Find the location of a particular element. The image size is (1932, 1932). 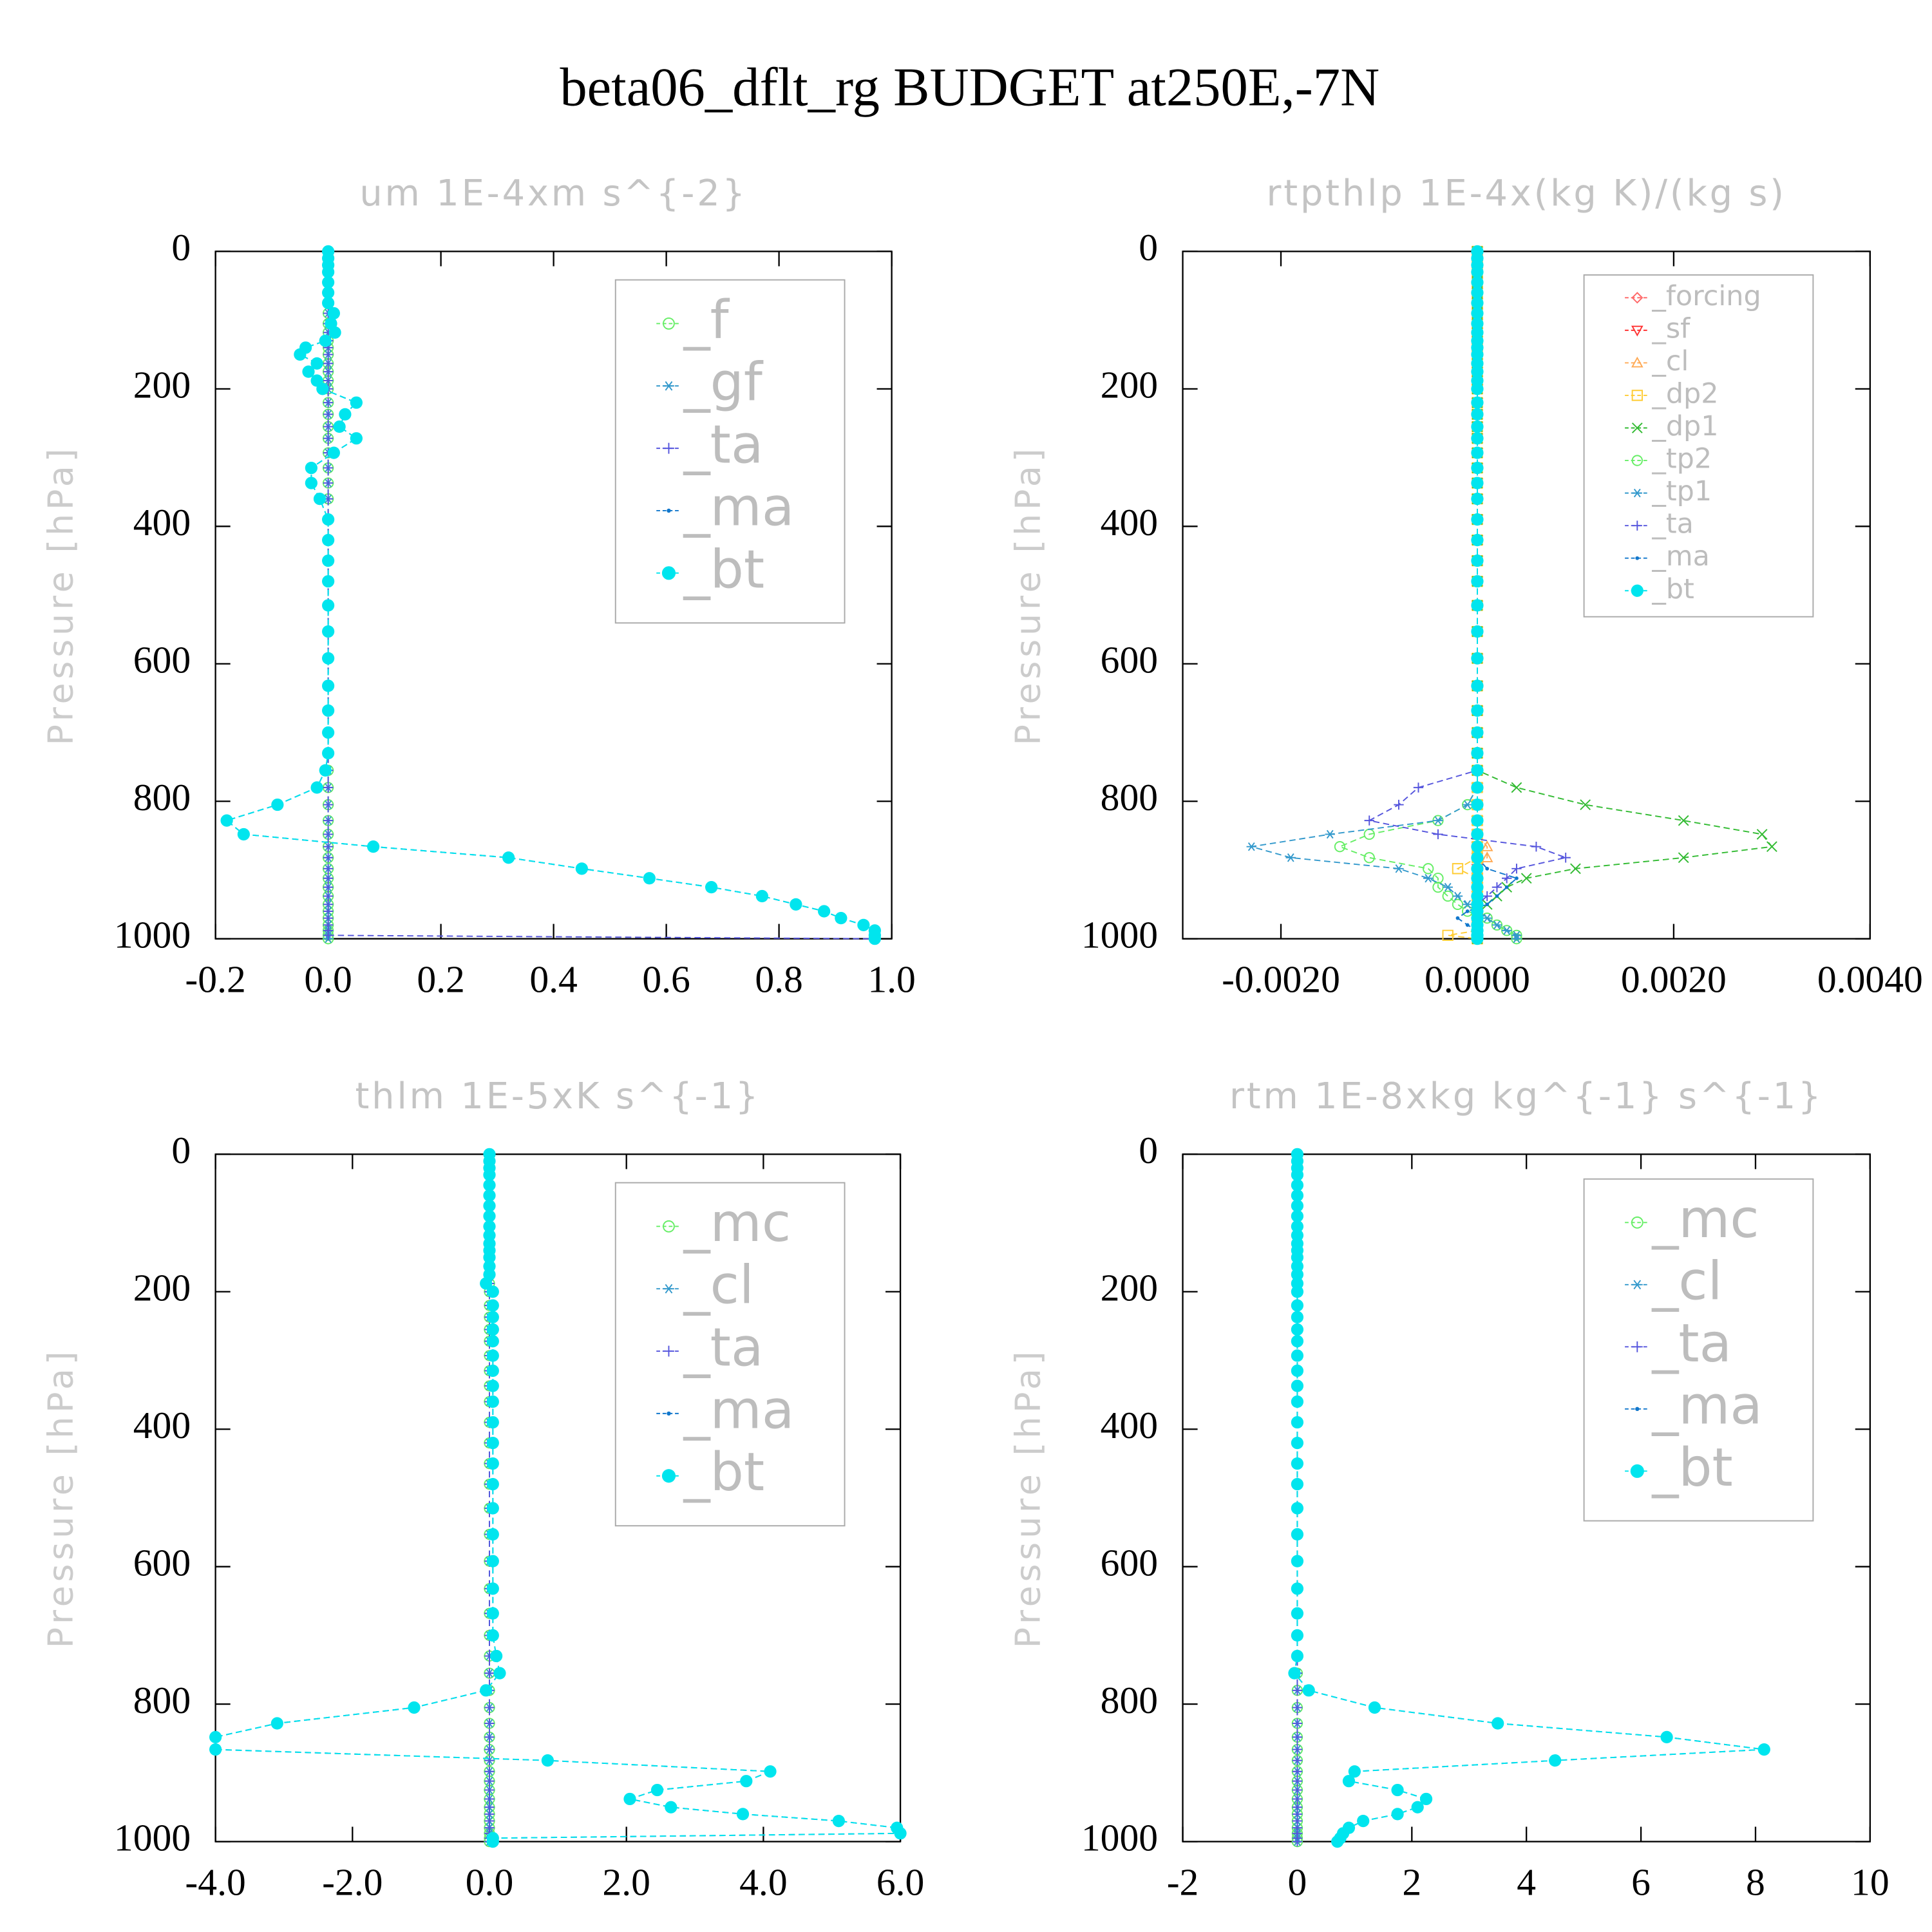

y-tick-label: 400 is located at coordinates (162, 522).